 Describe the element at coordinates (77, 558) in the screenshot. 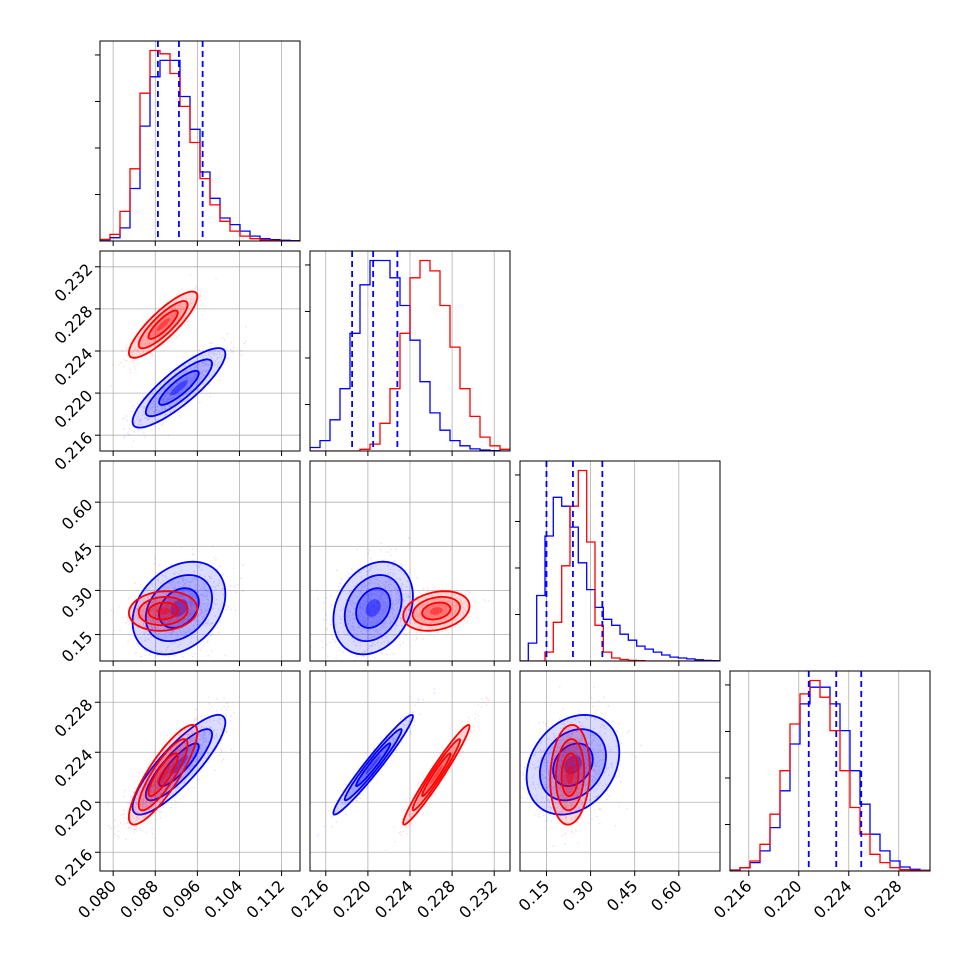

I see `y-tick-label: 0.45` at that location.